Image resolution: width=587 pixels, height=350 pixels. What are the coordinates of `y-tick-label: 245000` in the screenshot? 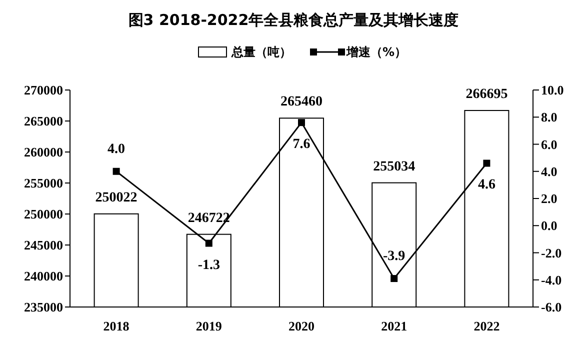 It's located at (43, 245).